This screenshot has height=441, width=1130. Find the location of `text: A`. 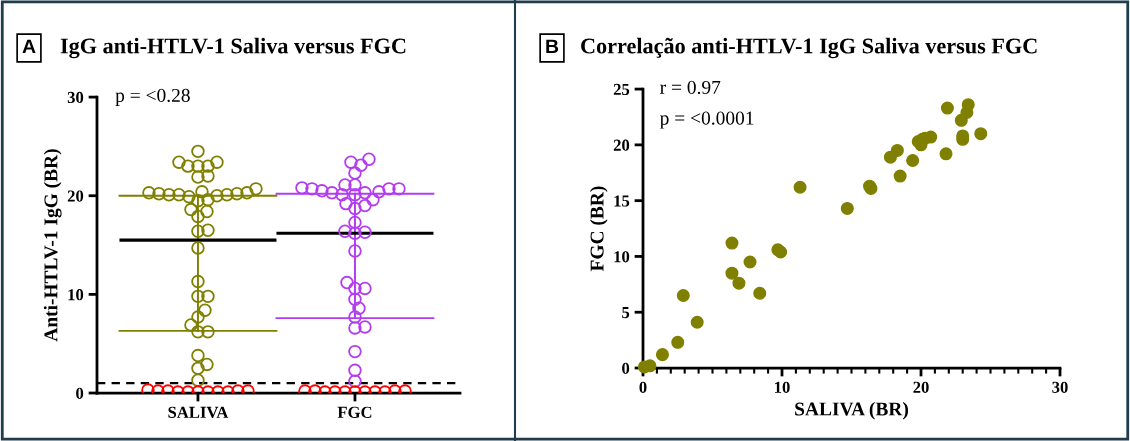

text: A is located at coordinates (29, 46).